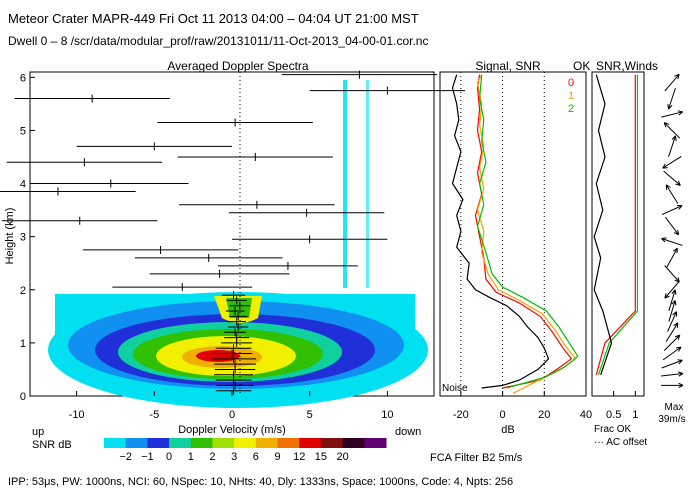 The height and width of the screenshot is (500, 700). Describe the element at coordinates (508, 66) in the screenshot. I see `snr-panel-title: Signal, SNR` at that location.